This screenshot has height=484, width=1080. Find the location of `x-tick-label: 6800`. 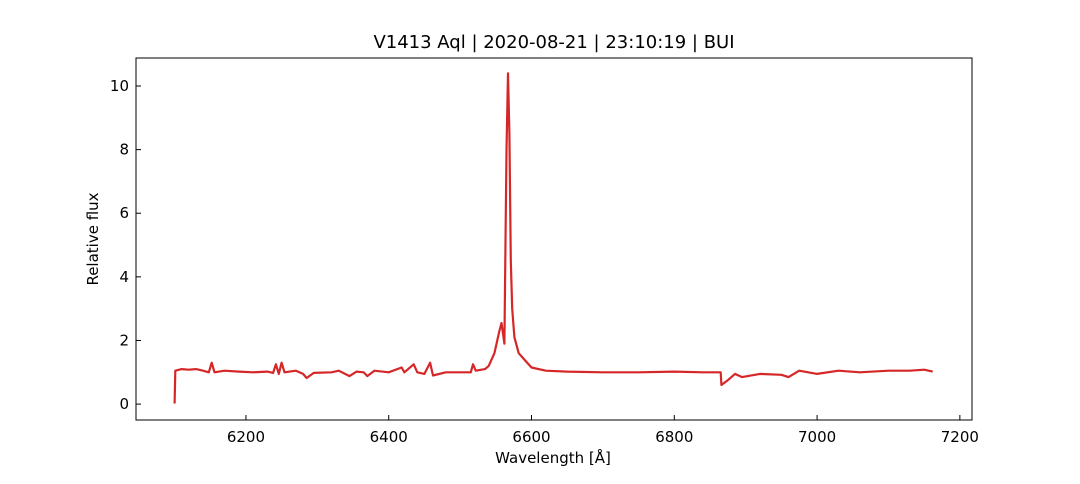

x-tick-label: 6800 is located at coordinates (674, 437).